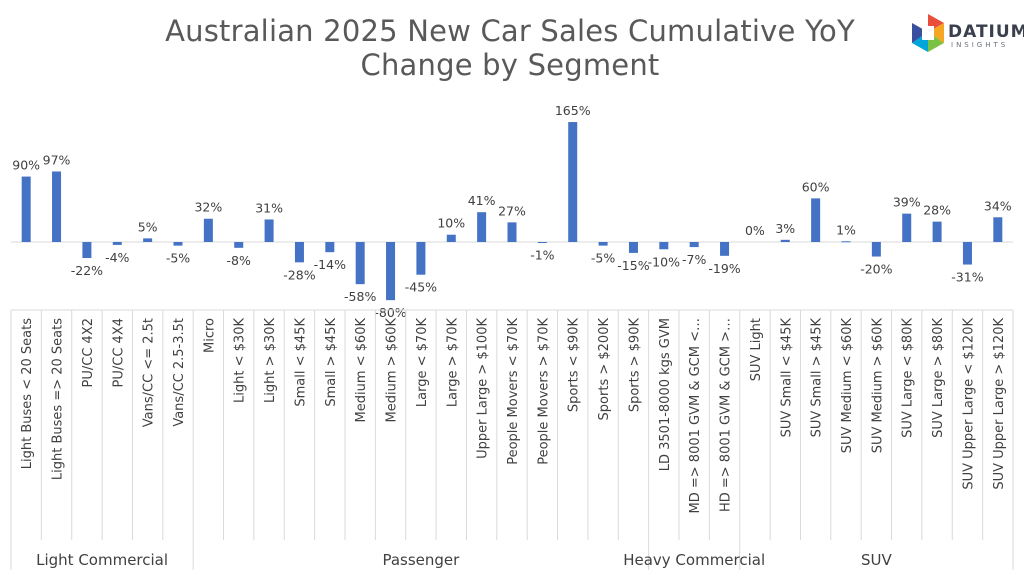 The image size is (1024, 570). What do you see at coordinates (117, 257) in the screenshot?
I see `data-label-3: -4%` at bounding box center [117, 257].